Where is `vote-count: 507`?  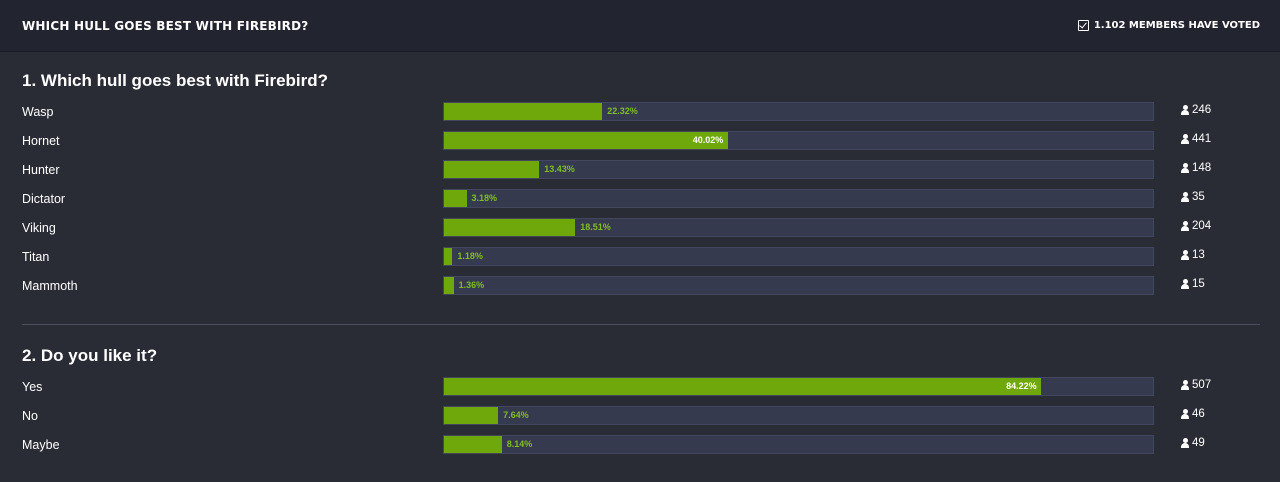 vote-count: 507 is located at coordinates (1196, 385).